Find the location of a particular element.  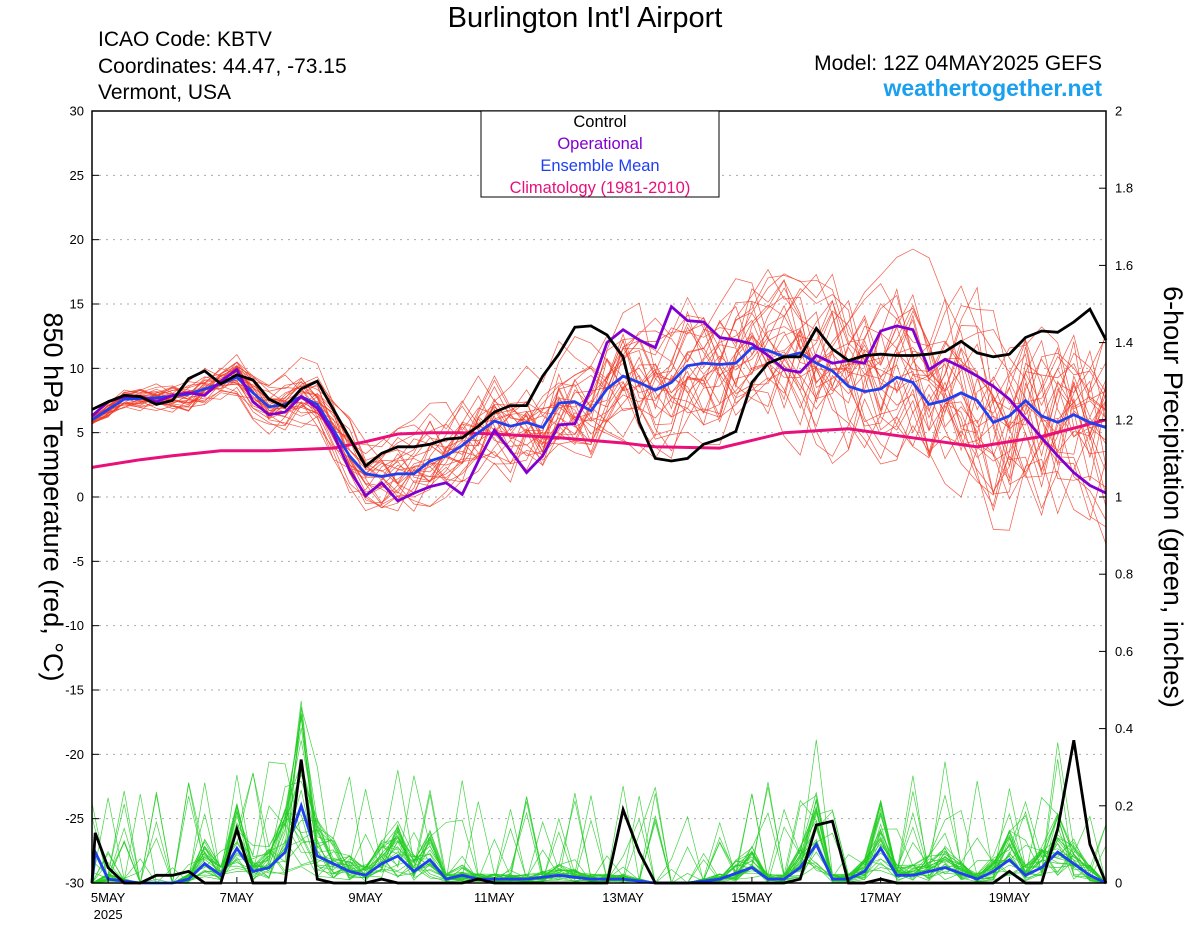

legend-item: Control is located at coordinates (599, 122).